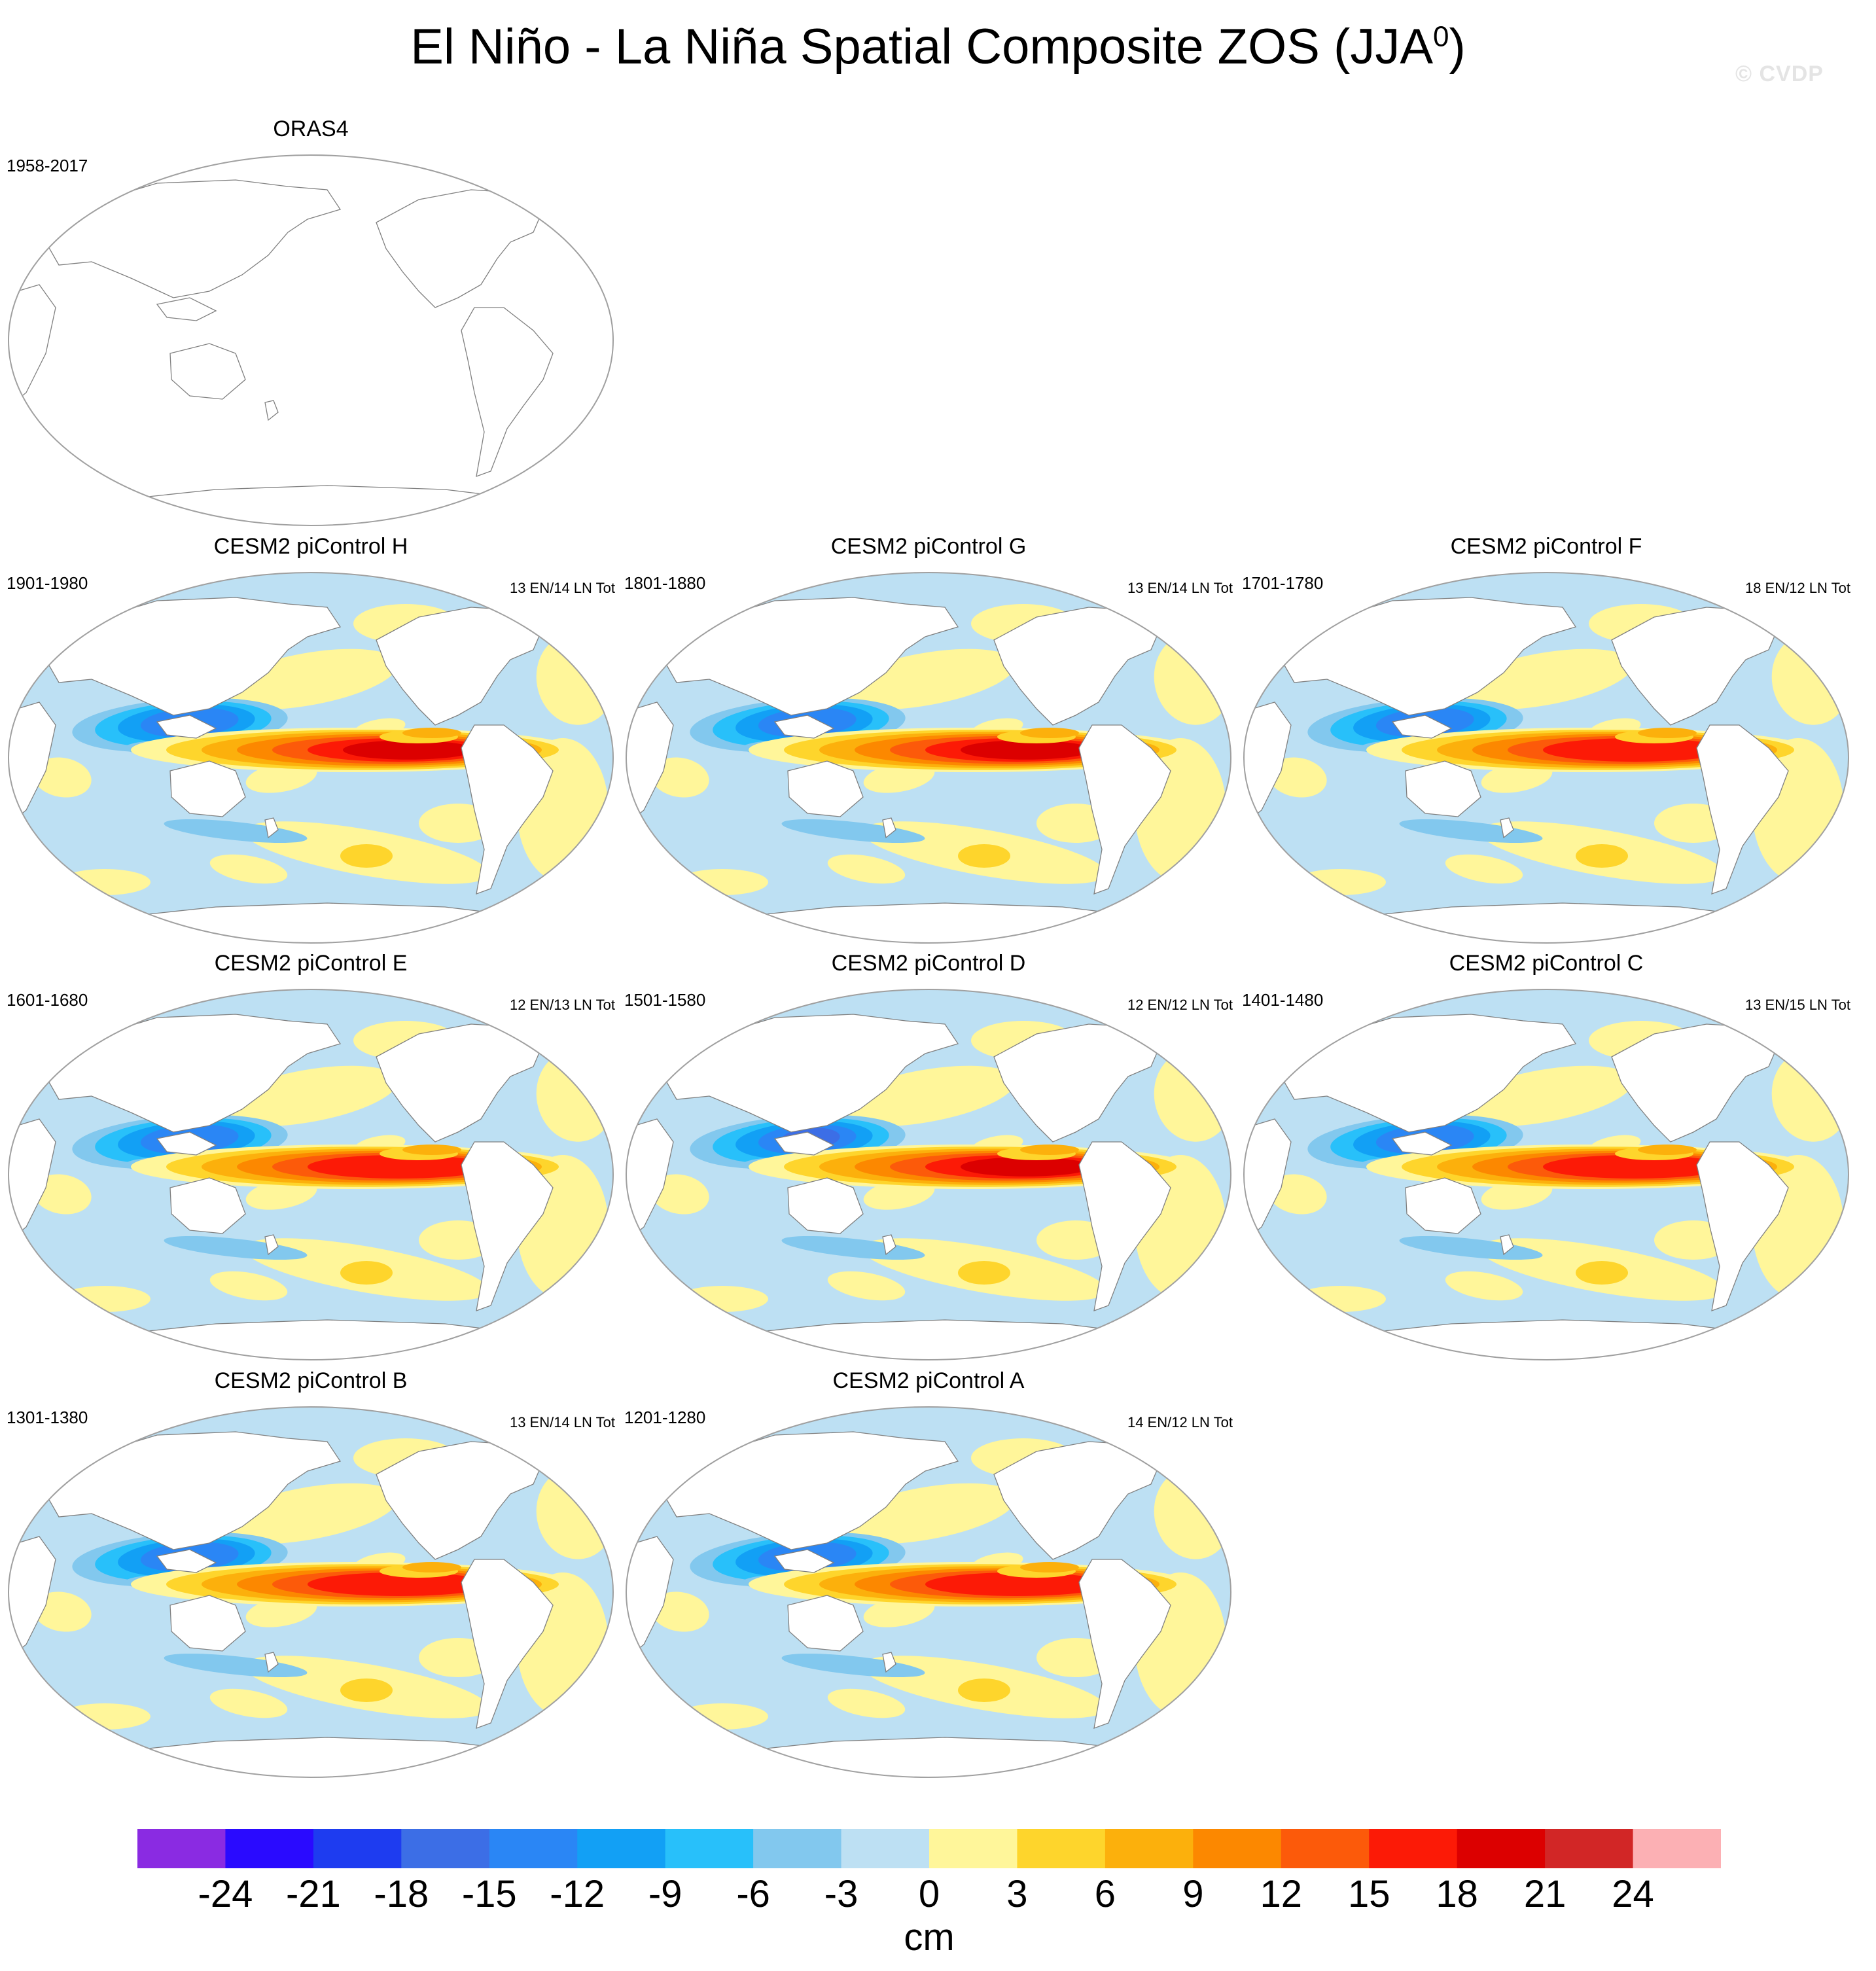 The image size is (1876, 1971). What do you see at coordinates (928, 963) in the screenshot?
I see `panel-title: CESM2 piControl D` at bounding box center [928, 963].